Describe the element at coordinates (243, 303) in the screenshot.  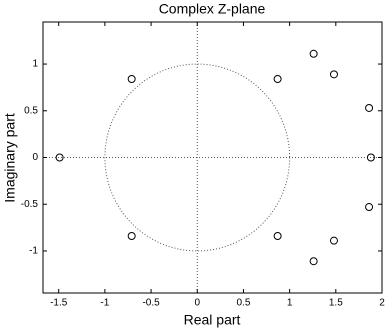
I see `x-tick-label: 0.5` at that location.